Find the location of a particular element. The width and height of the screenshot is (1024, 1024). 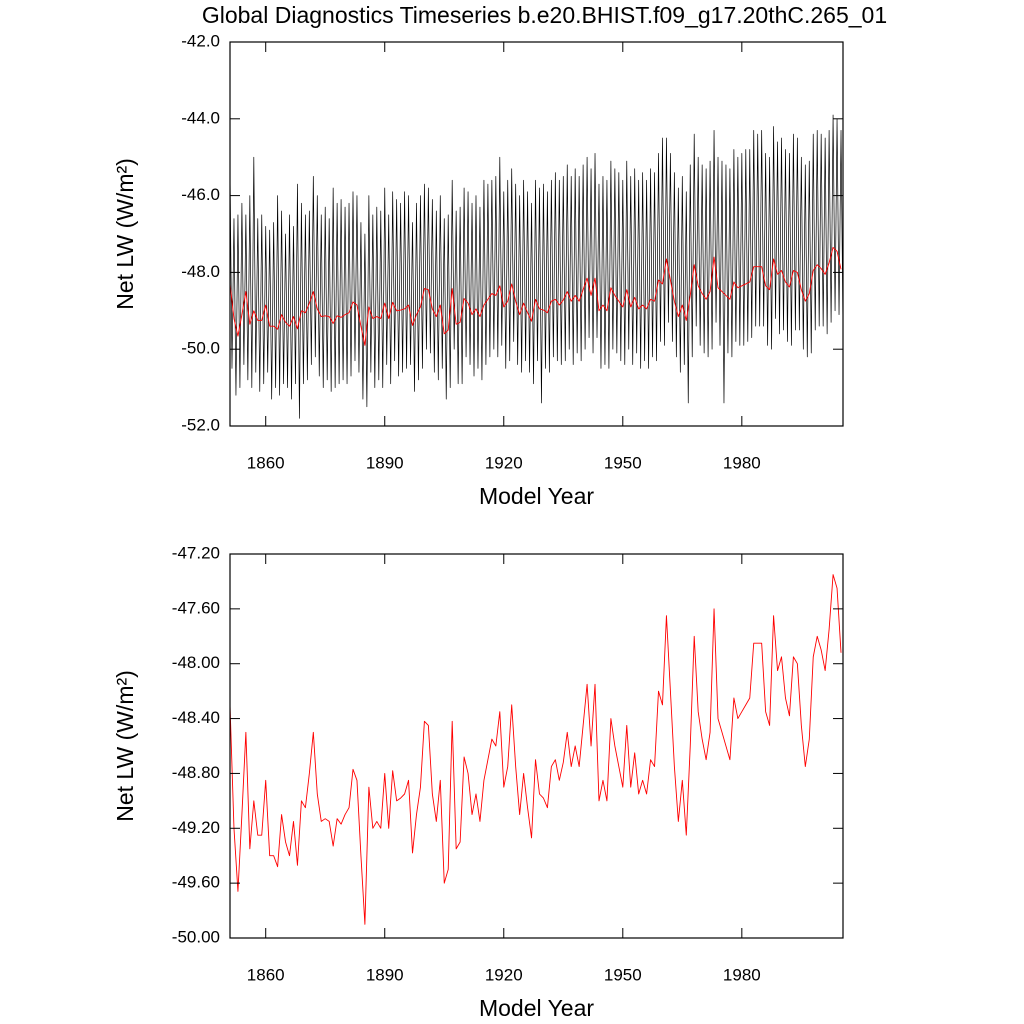

y-tick-label: -44.0 is located at coordinates (200, 117).